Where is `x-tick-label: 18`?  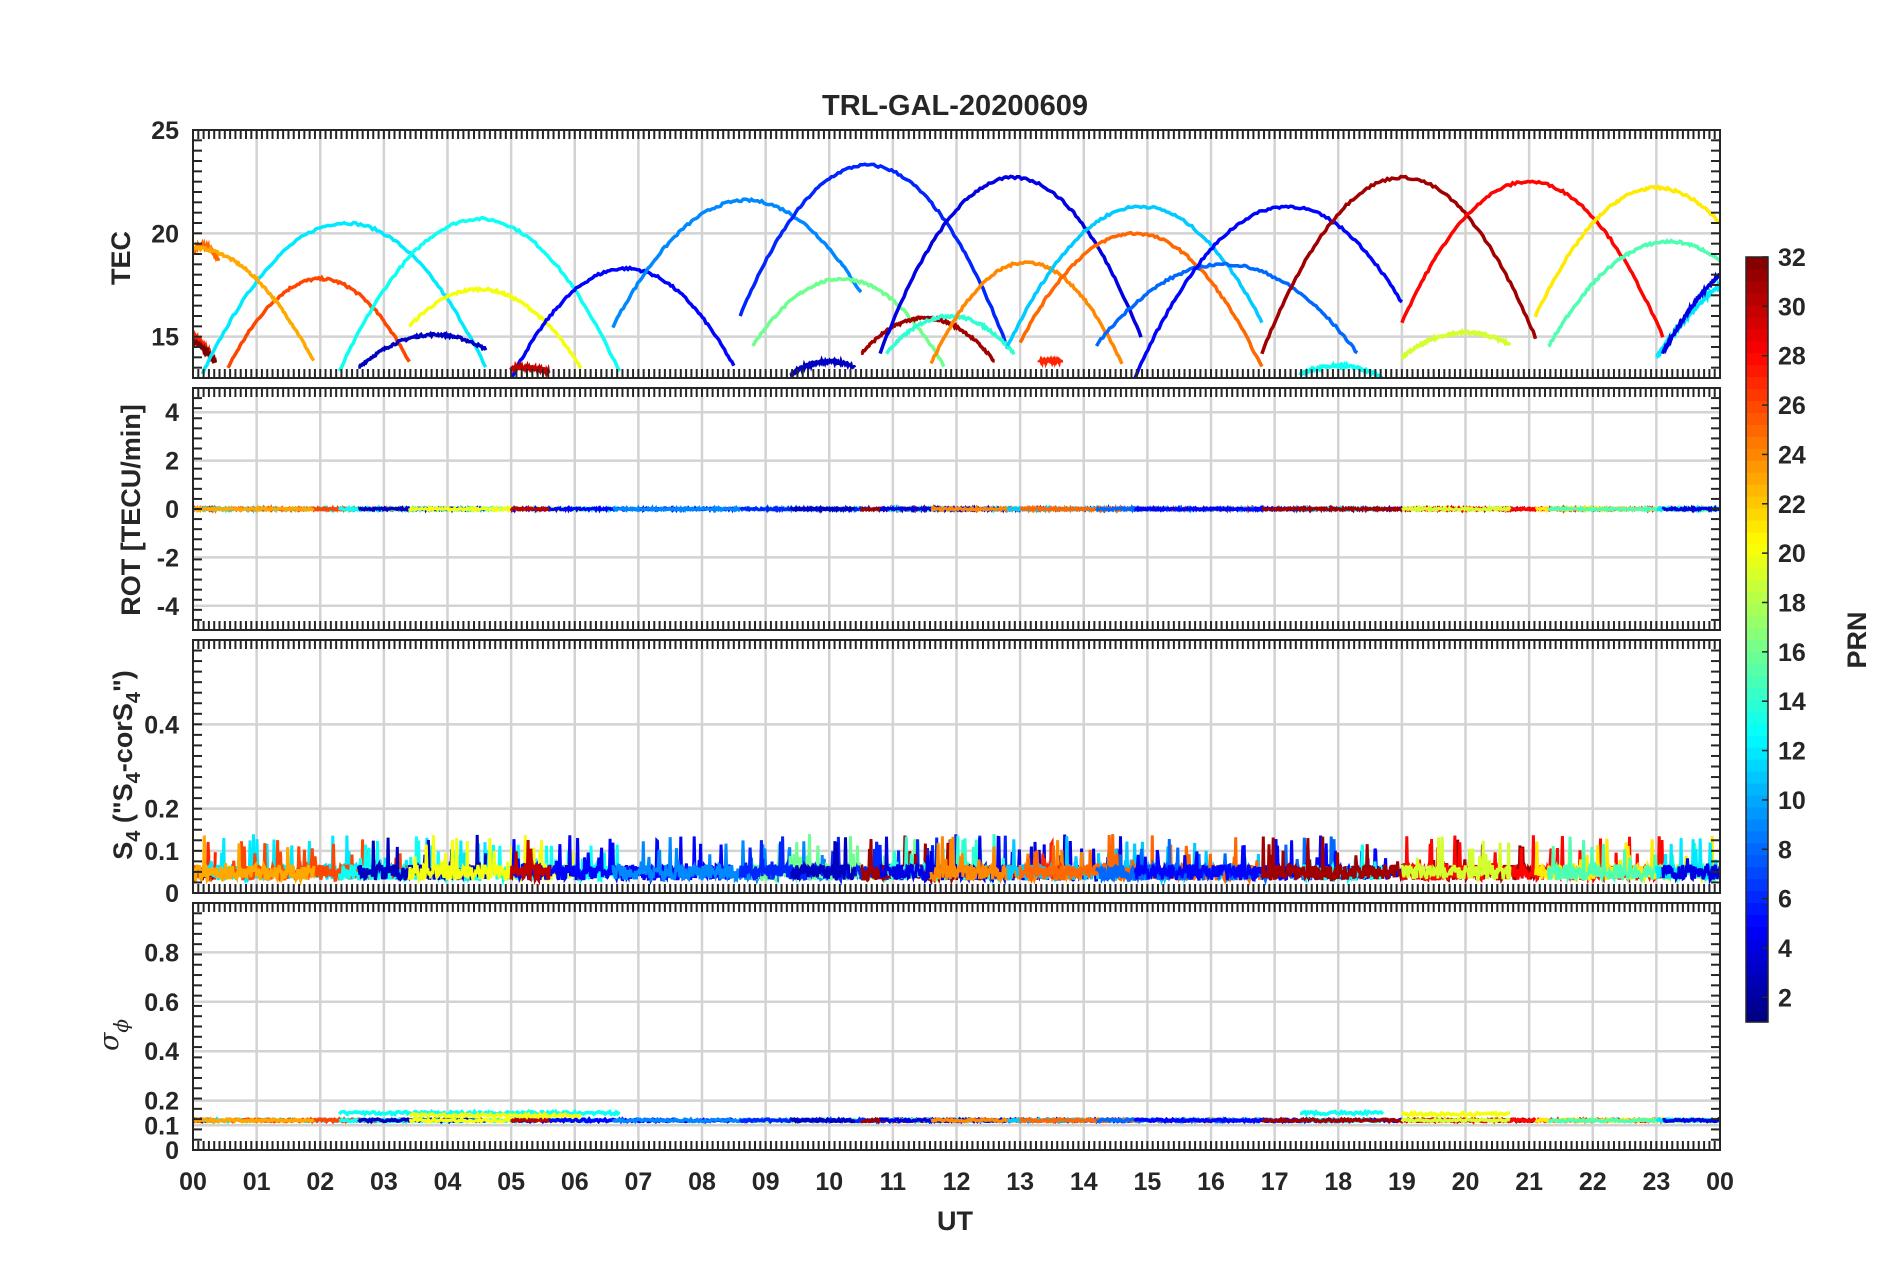 x-tick-label: 18 is located at coordinates (1338, 1182).